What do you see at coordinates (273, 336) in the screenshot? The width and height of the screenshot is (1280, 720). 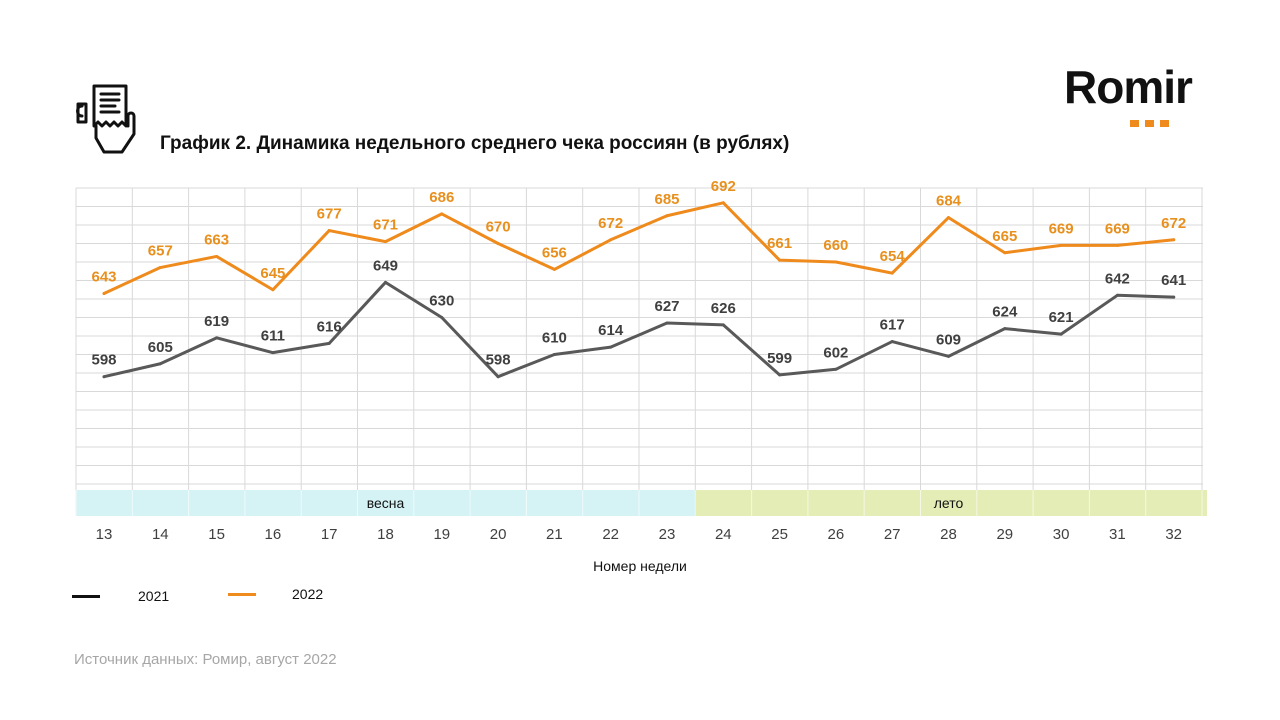 I see `data-label-2021: 611` at bounding box center [273, 336].